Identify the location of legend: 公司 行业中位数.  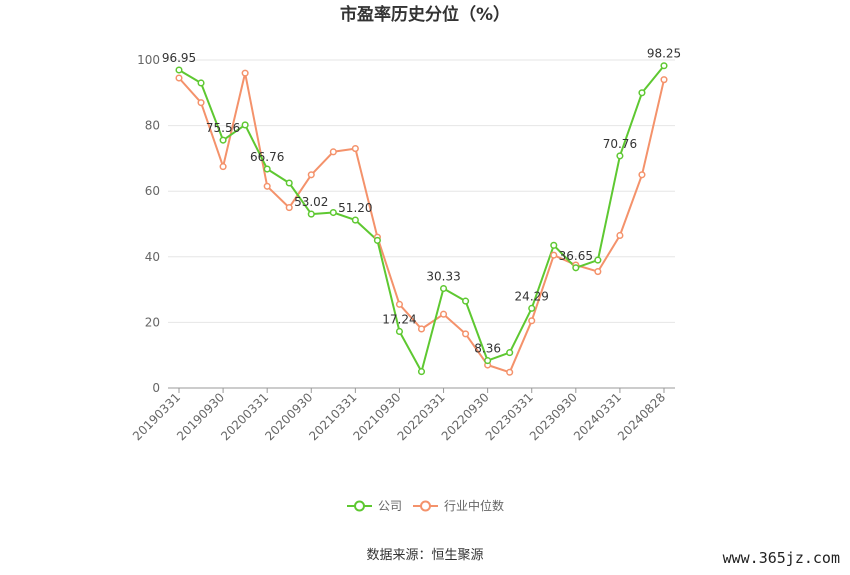
(425, 505).